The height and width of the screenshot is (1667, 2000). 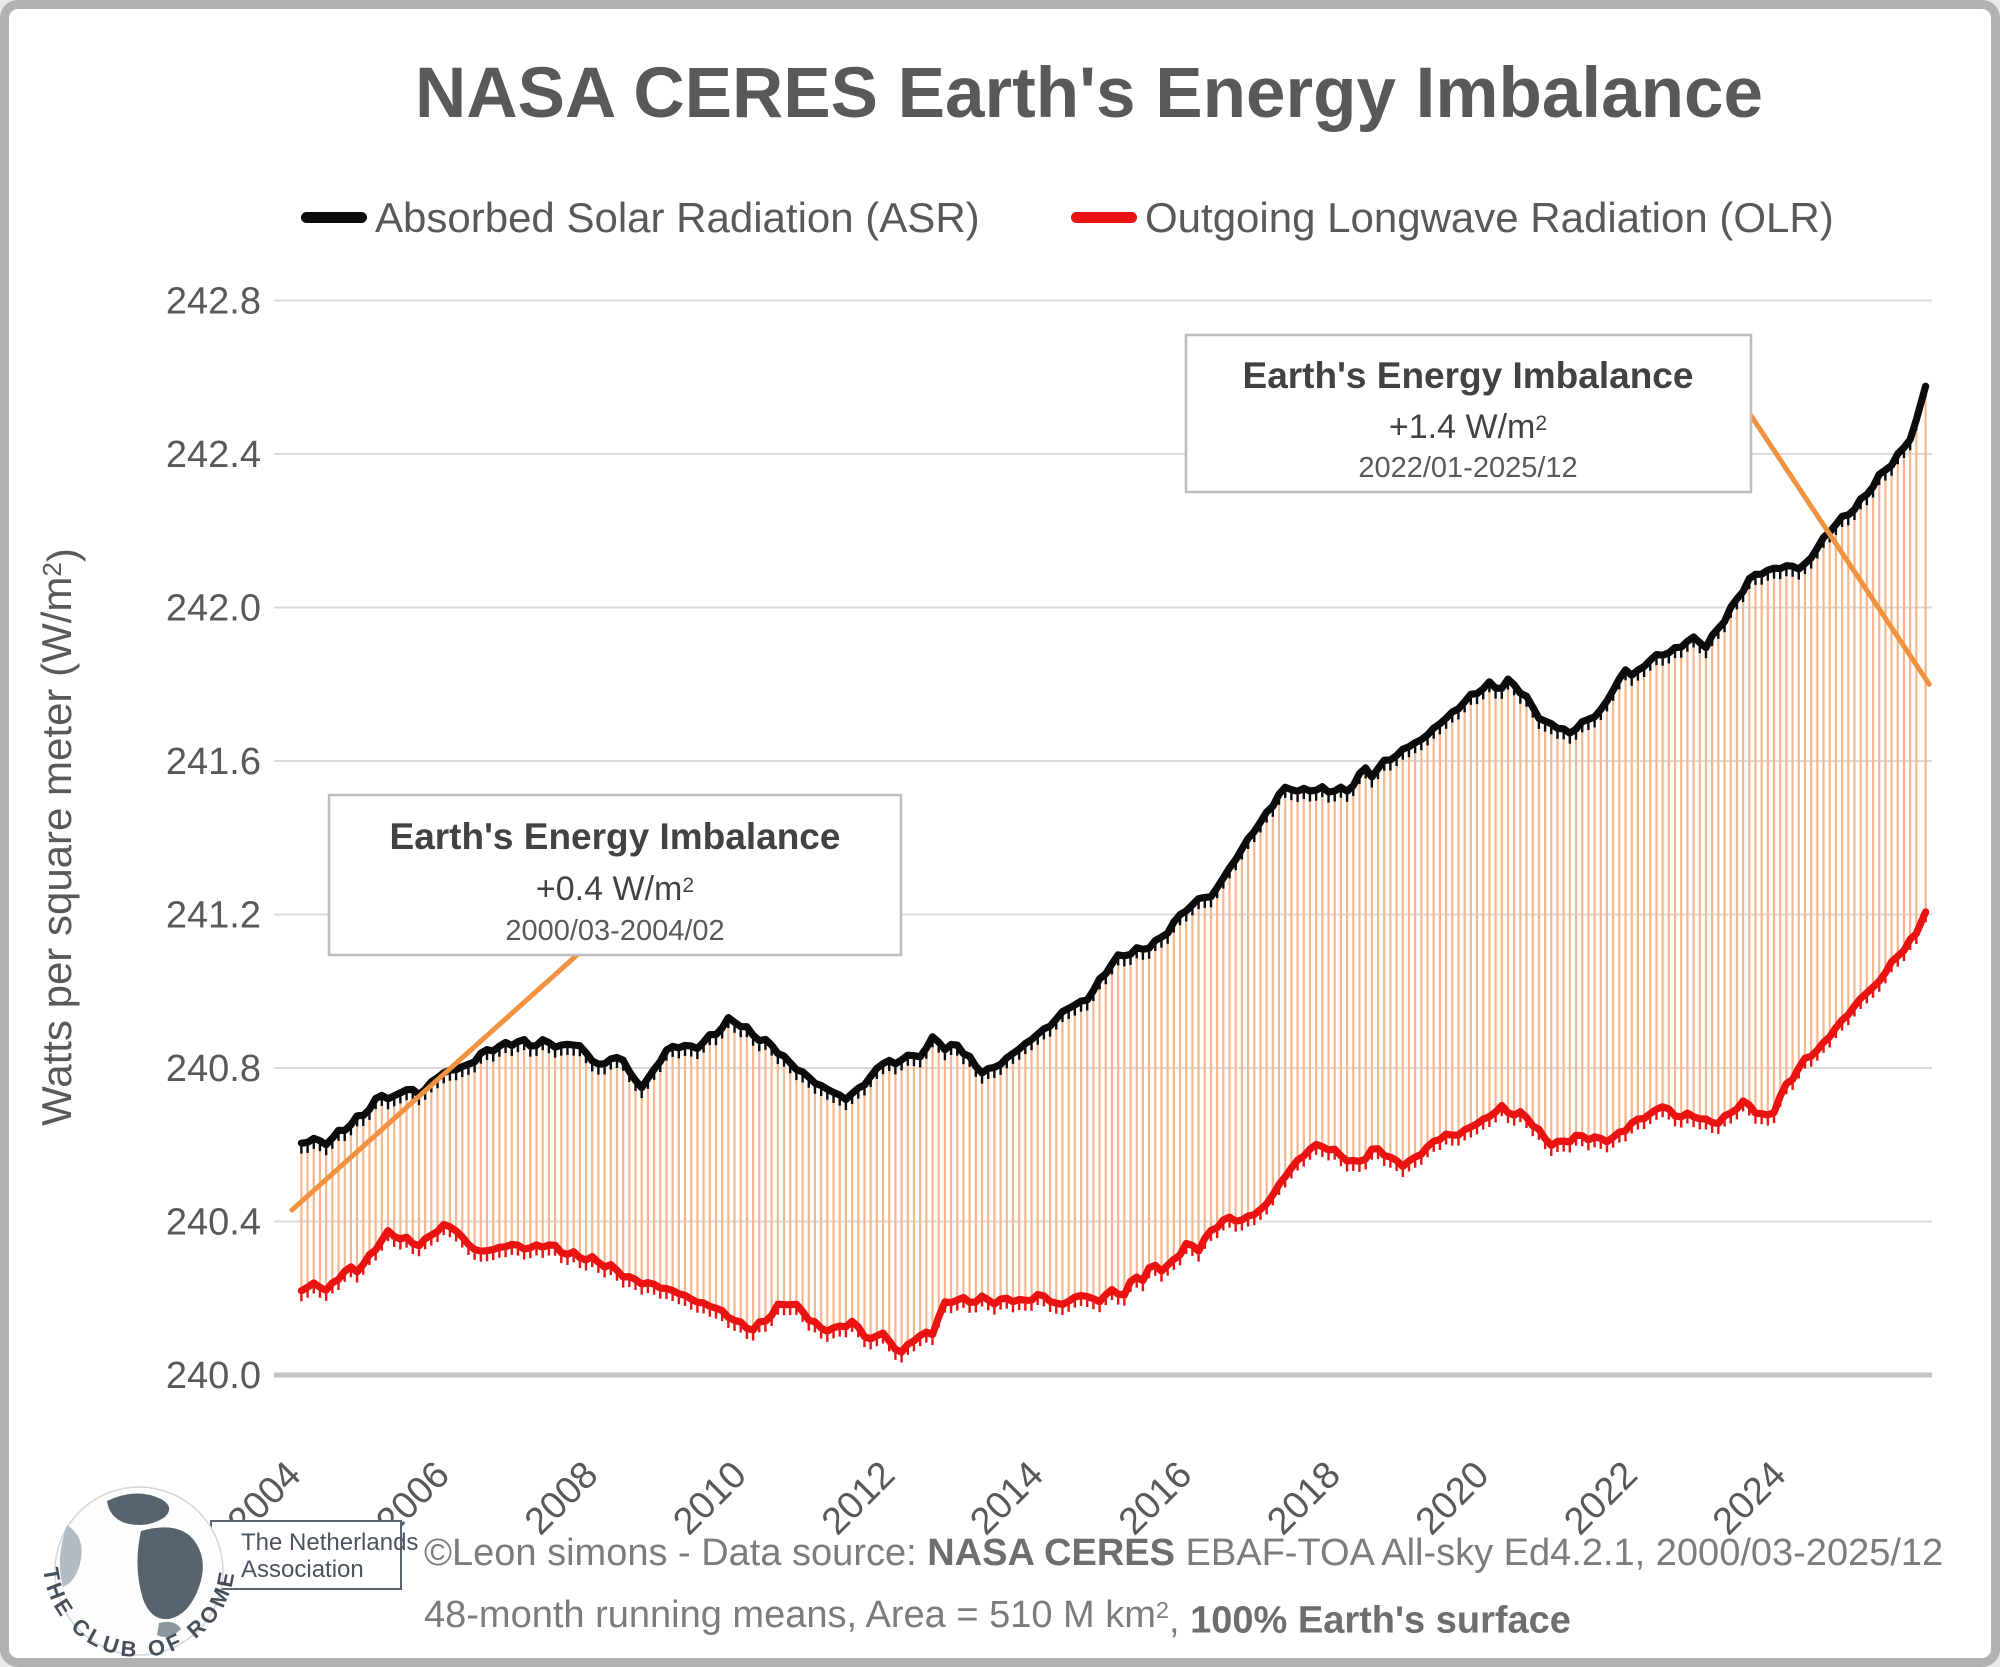 I want to click on netherlands-association-badge: The Netherlands Association, so click(x=314, y=1555).